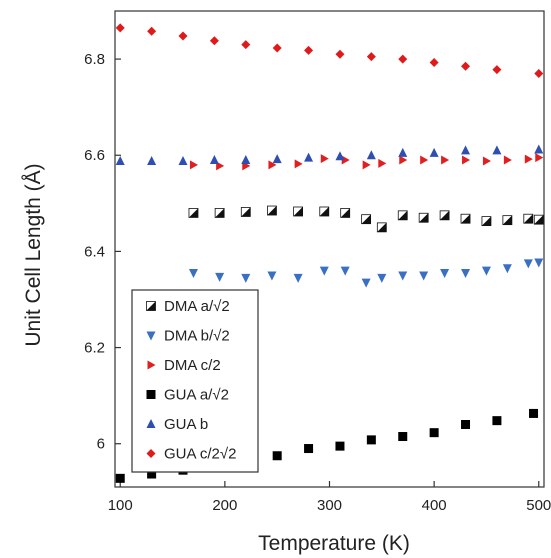 The height and width of the screenshot is (558, 551). Describe the element at coordinates (192, 365) in the screenshot. I see `legend-label: DMA c/2` at that location.